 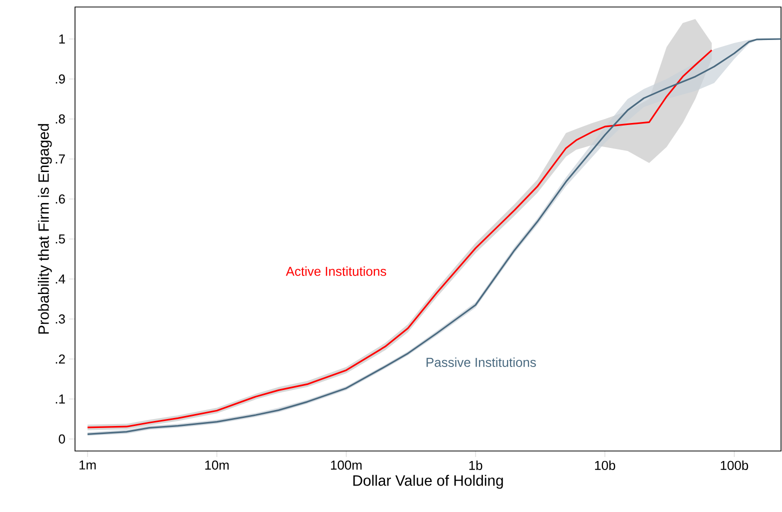 I want to click on y-tick-label: .9, so click(x=60, y=79).